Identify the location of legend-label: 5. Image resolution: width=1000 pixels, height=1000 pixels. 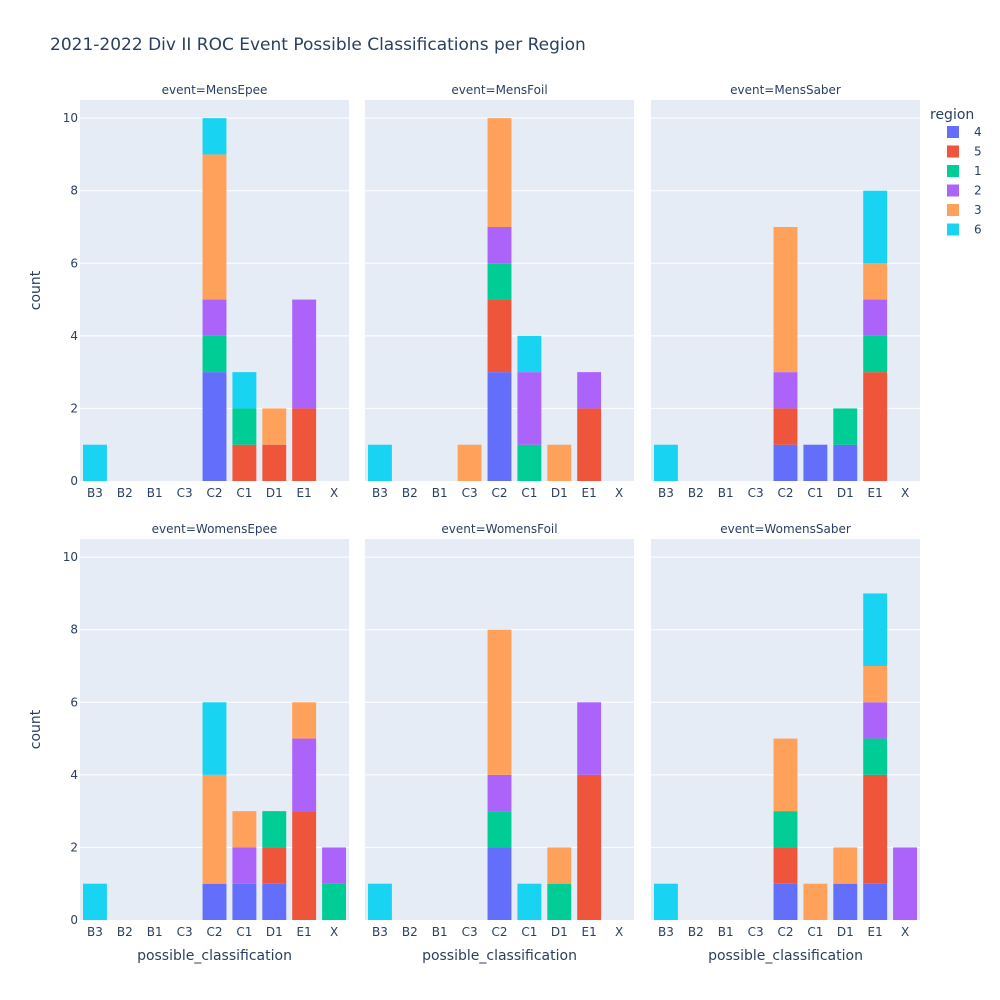
(978, 152).